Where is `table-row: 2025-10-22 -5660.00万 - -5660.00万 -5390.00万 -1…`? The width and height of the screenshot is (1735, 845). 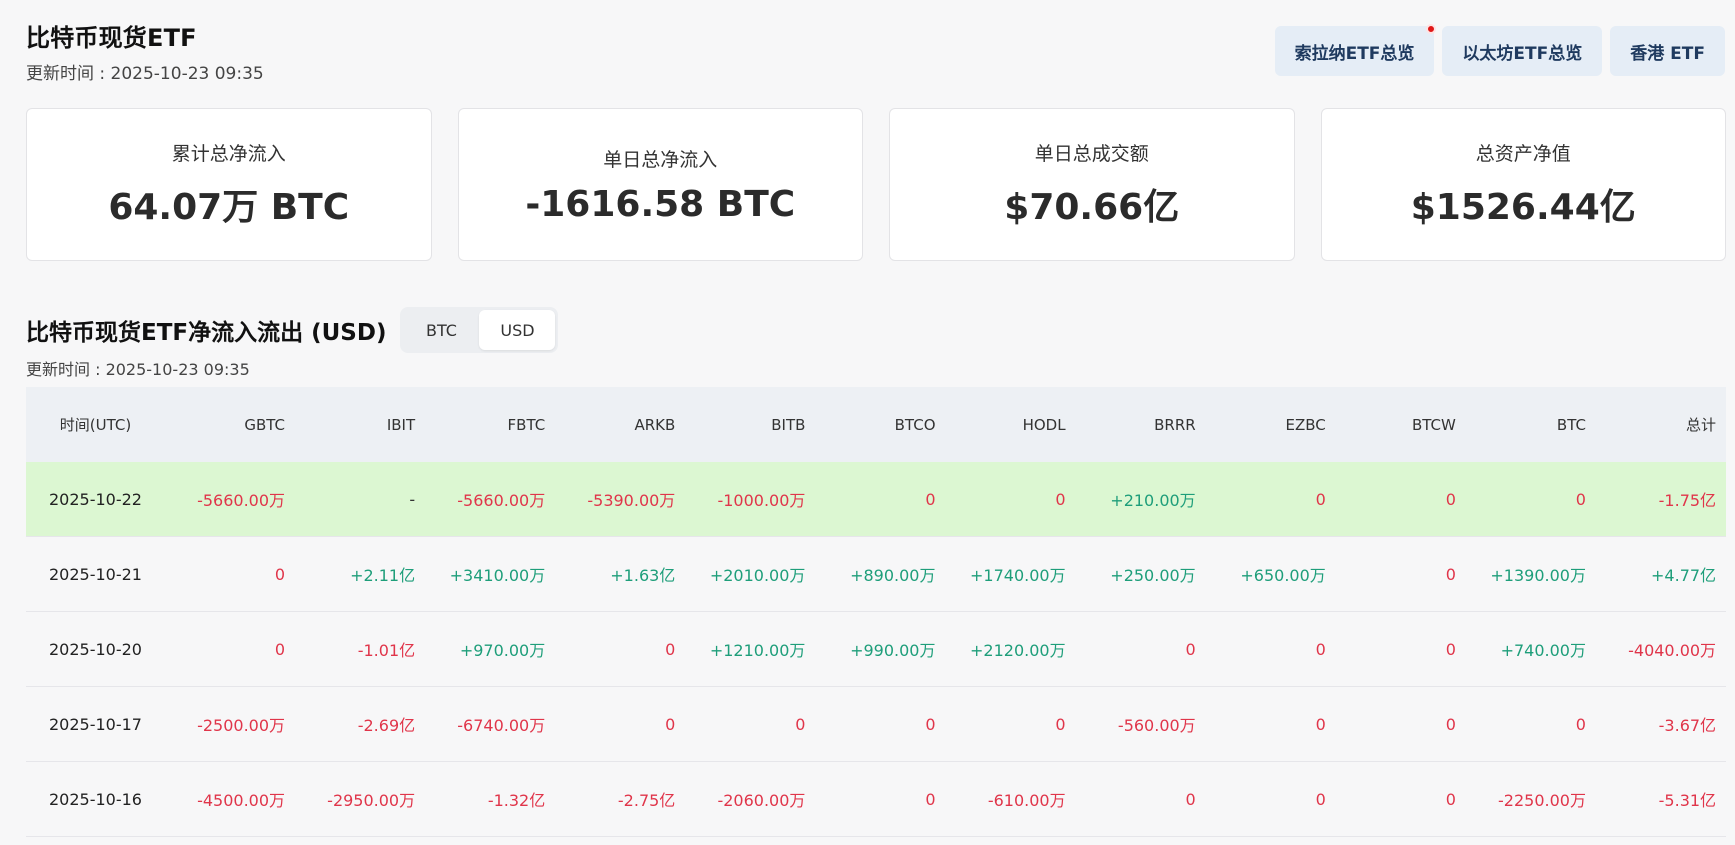 table-row: 2025-10-22 -5660.00万 - -5660.00万 -5390.00万 -1… is located at coordinates (876, 499).